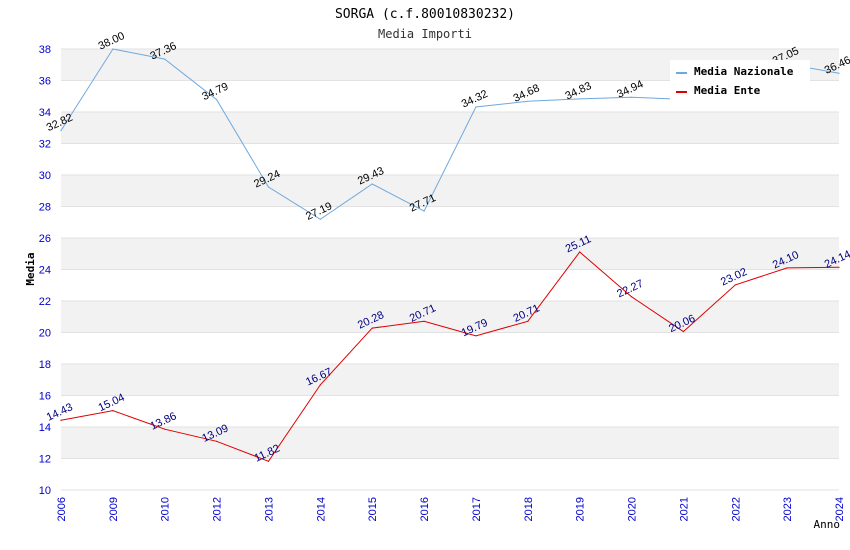 Image resolution: width=850 pixels, height=550 pixels. Describe the element at coordinates (840, 509) in the screenshot. I see `x-tick-label: 2024` at that location.